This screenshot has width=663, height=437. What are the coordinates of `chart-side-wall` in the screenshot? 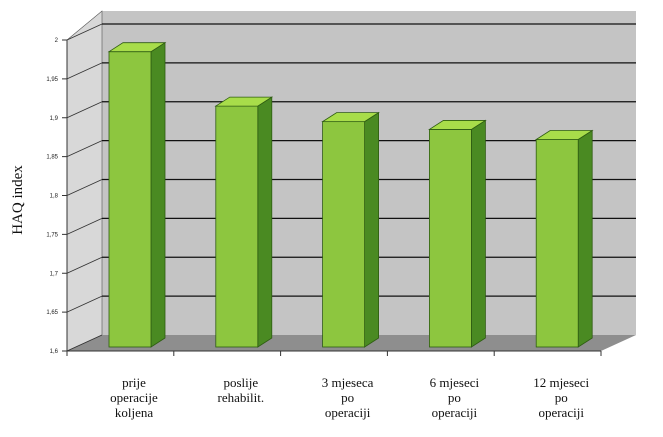 It's located at (84, 181).